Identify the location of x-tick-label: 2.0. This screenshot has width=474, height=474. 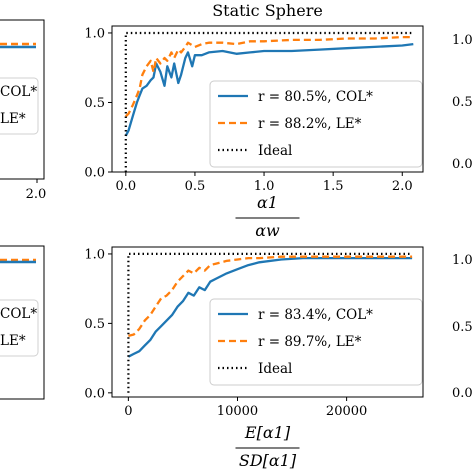
(402, 186).